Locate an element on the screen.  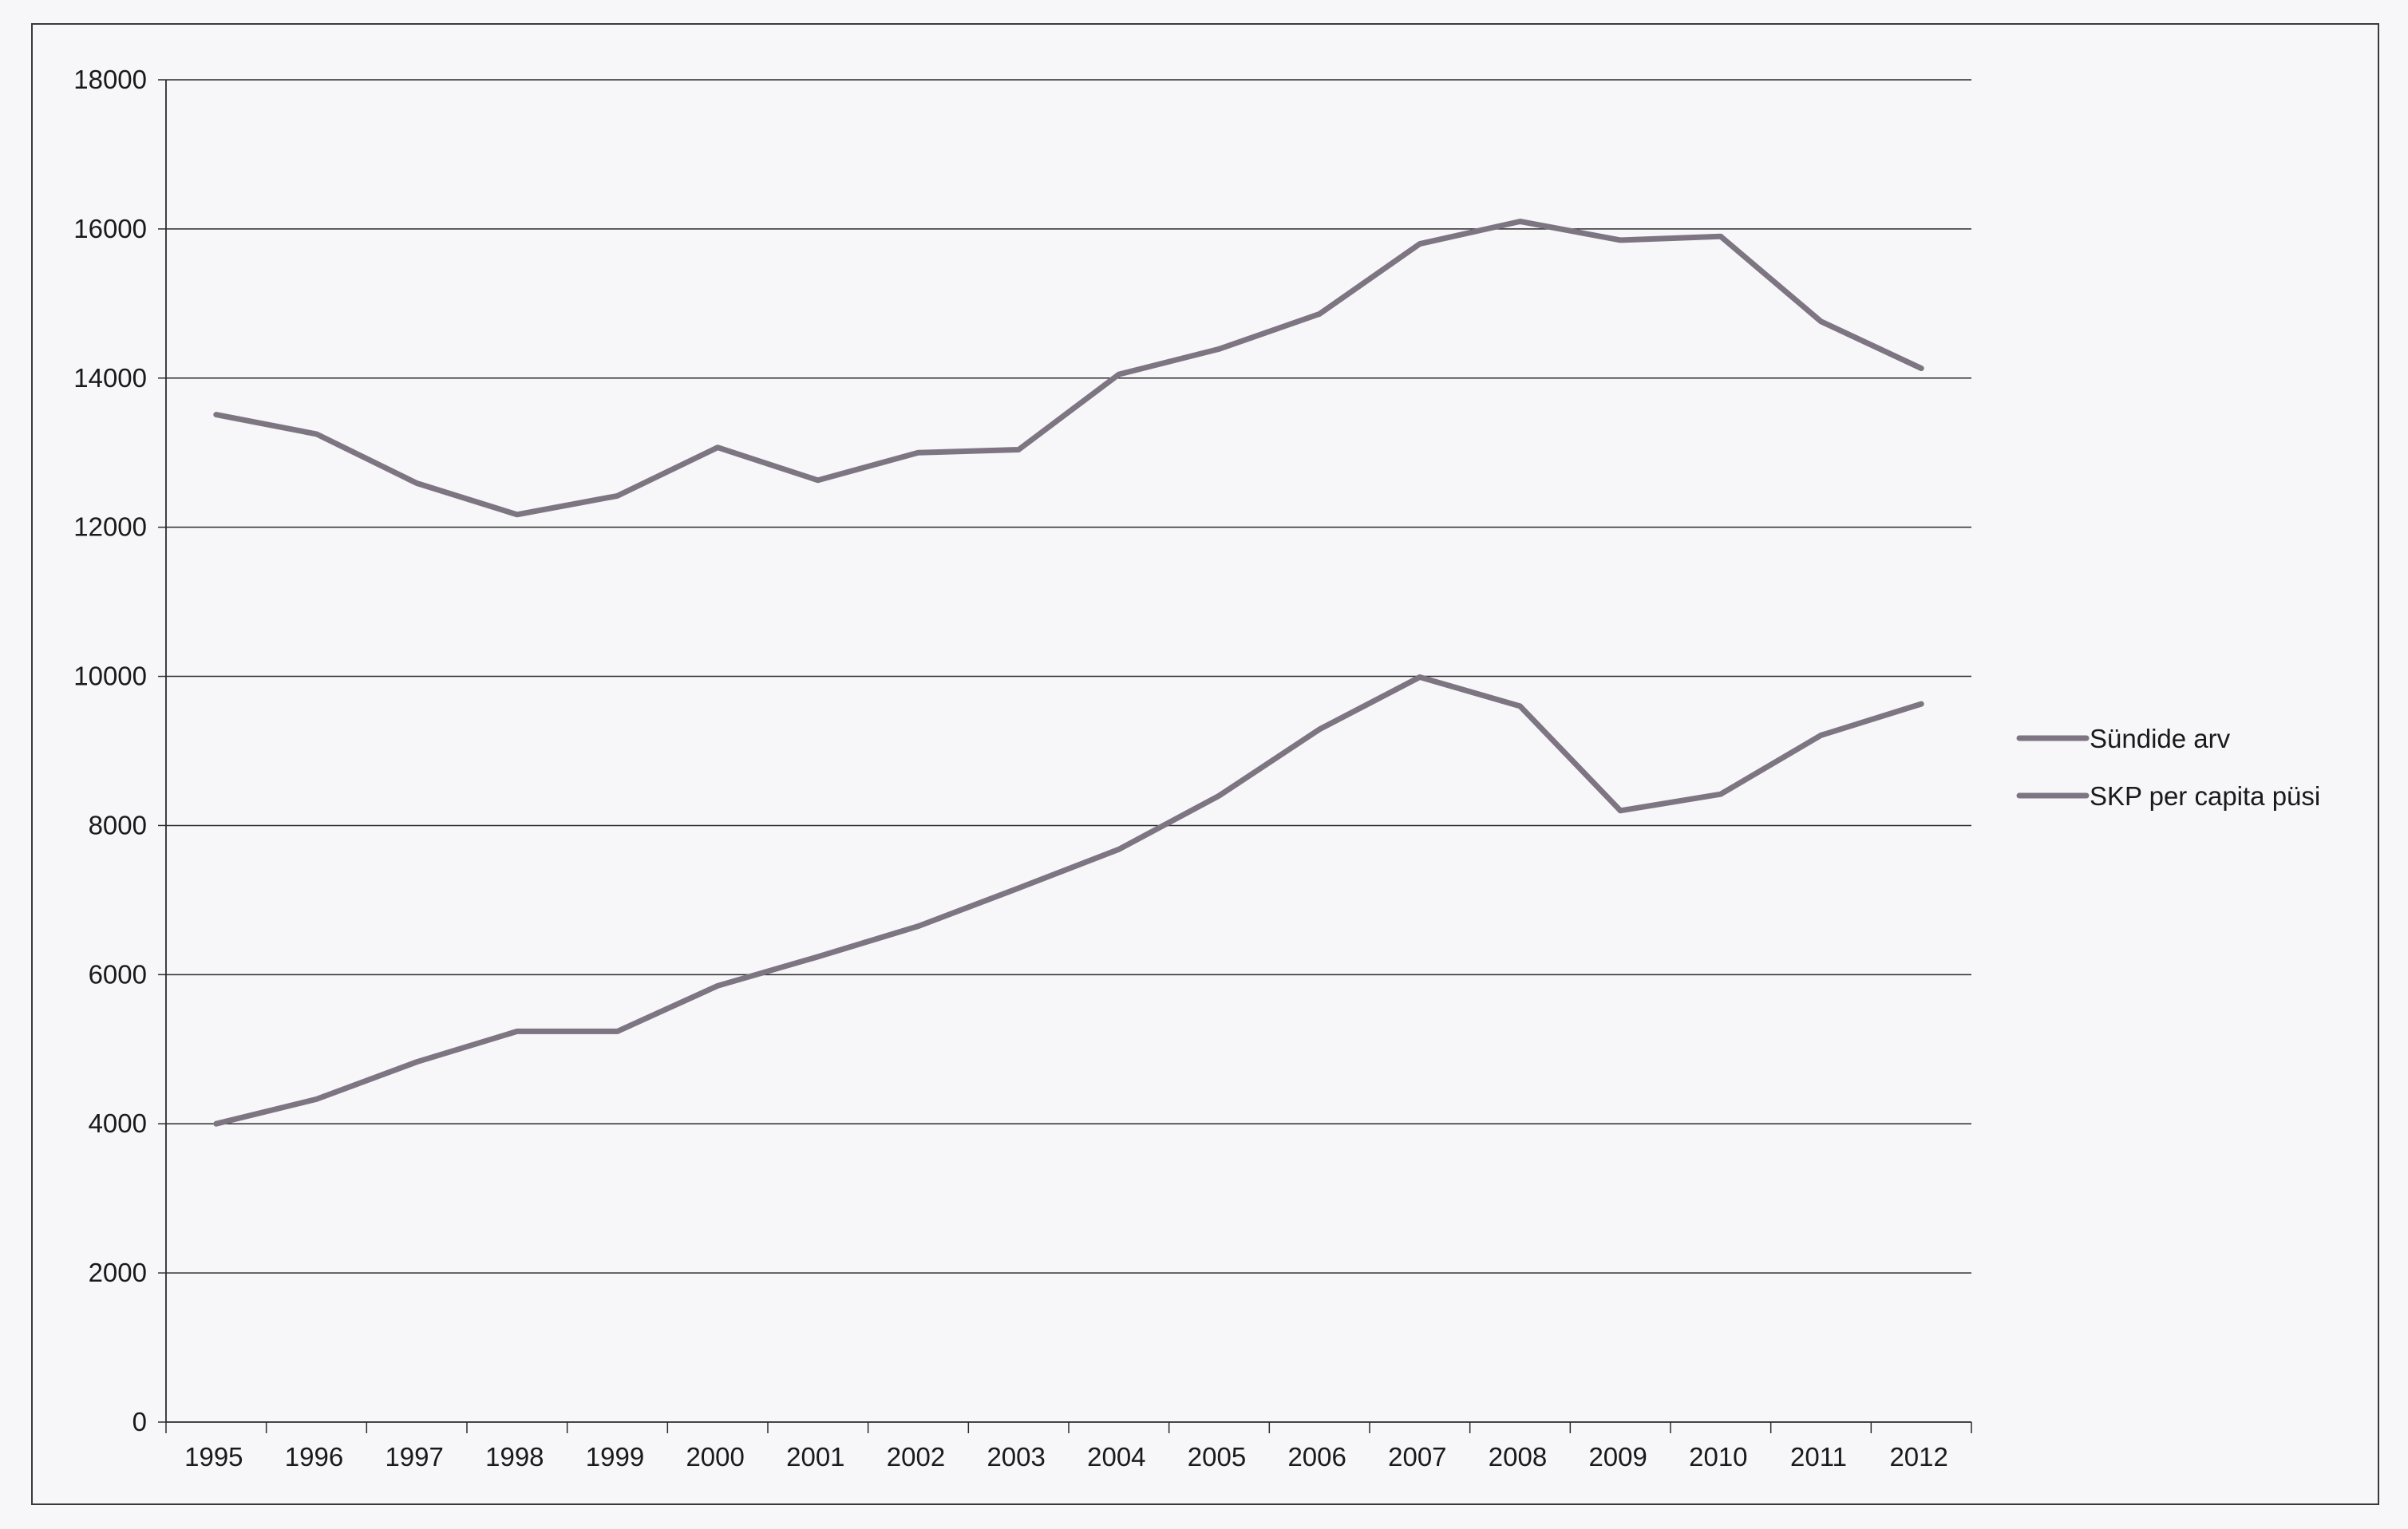
y-tick-label: 2000 is located at coordinates (118, 1272).